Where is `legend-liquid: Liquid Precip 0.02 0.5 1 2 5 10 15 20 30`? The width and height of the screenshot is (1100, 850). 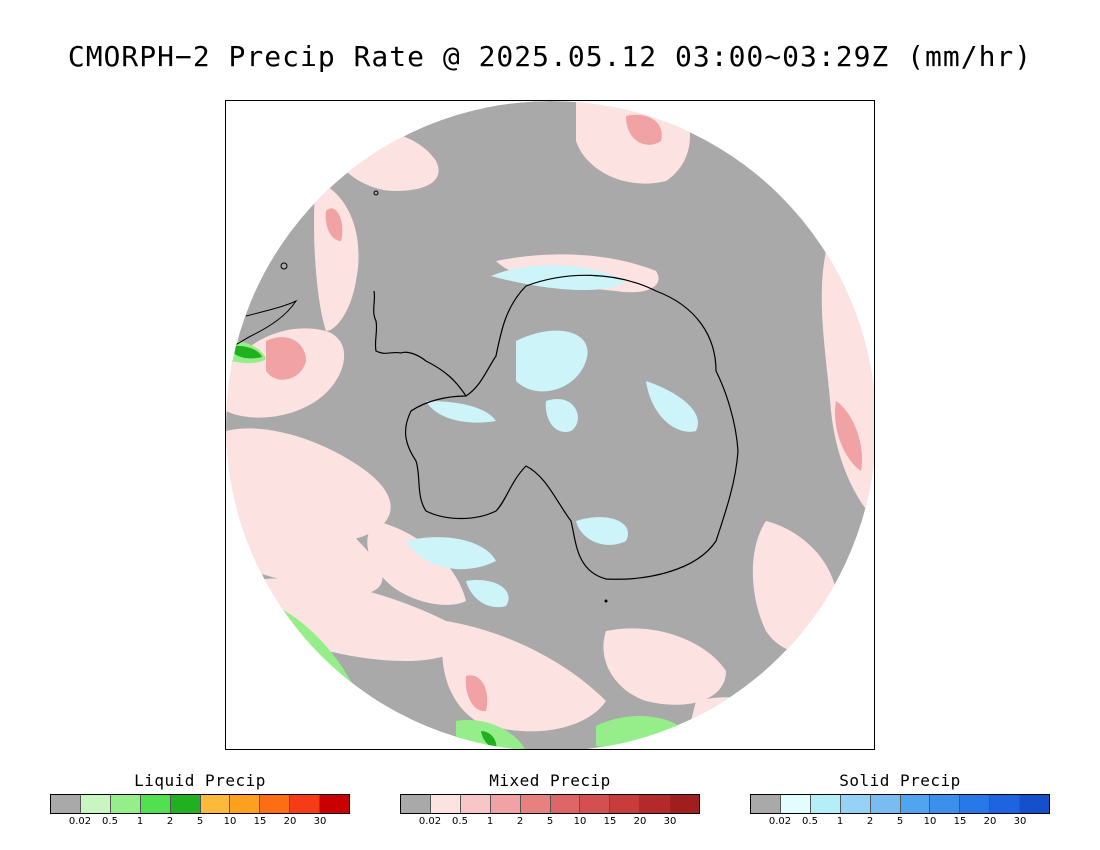 legend-liquid: Liquid Precip 0.02 0.5 1 2 5 10 15 20 30 is located at coordinates (200, 800).